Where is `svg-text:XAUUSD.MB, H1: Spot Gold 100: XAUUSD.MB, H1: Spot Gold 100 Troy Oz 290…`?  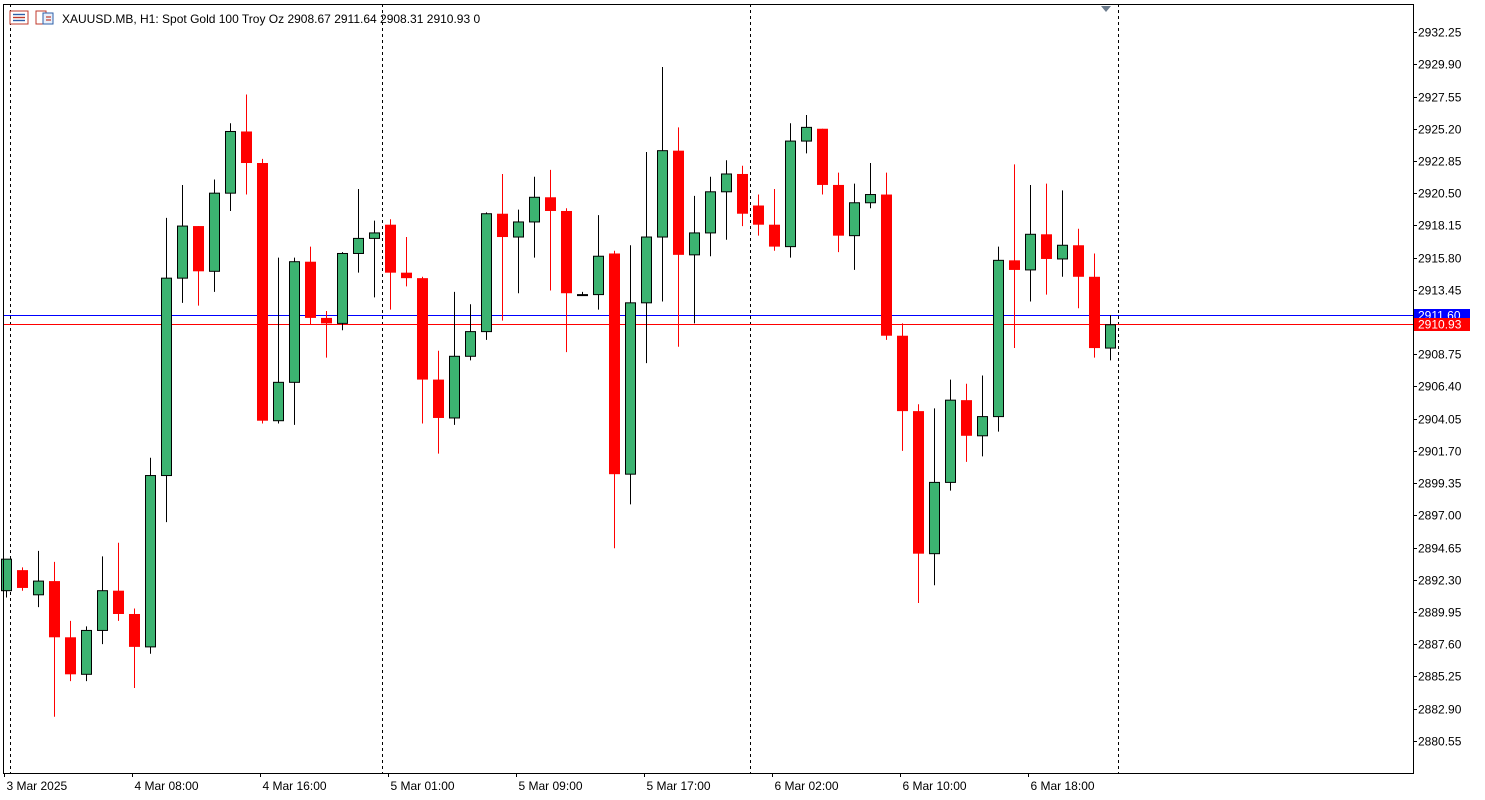 svg-text:XAUUSD.MB, H1: Spot Gold 100: XAUUSD.MB, H1: Spot Gold 100 Troy Oz 290… is located at coordinates (271, 19).